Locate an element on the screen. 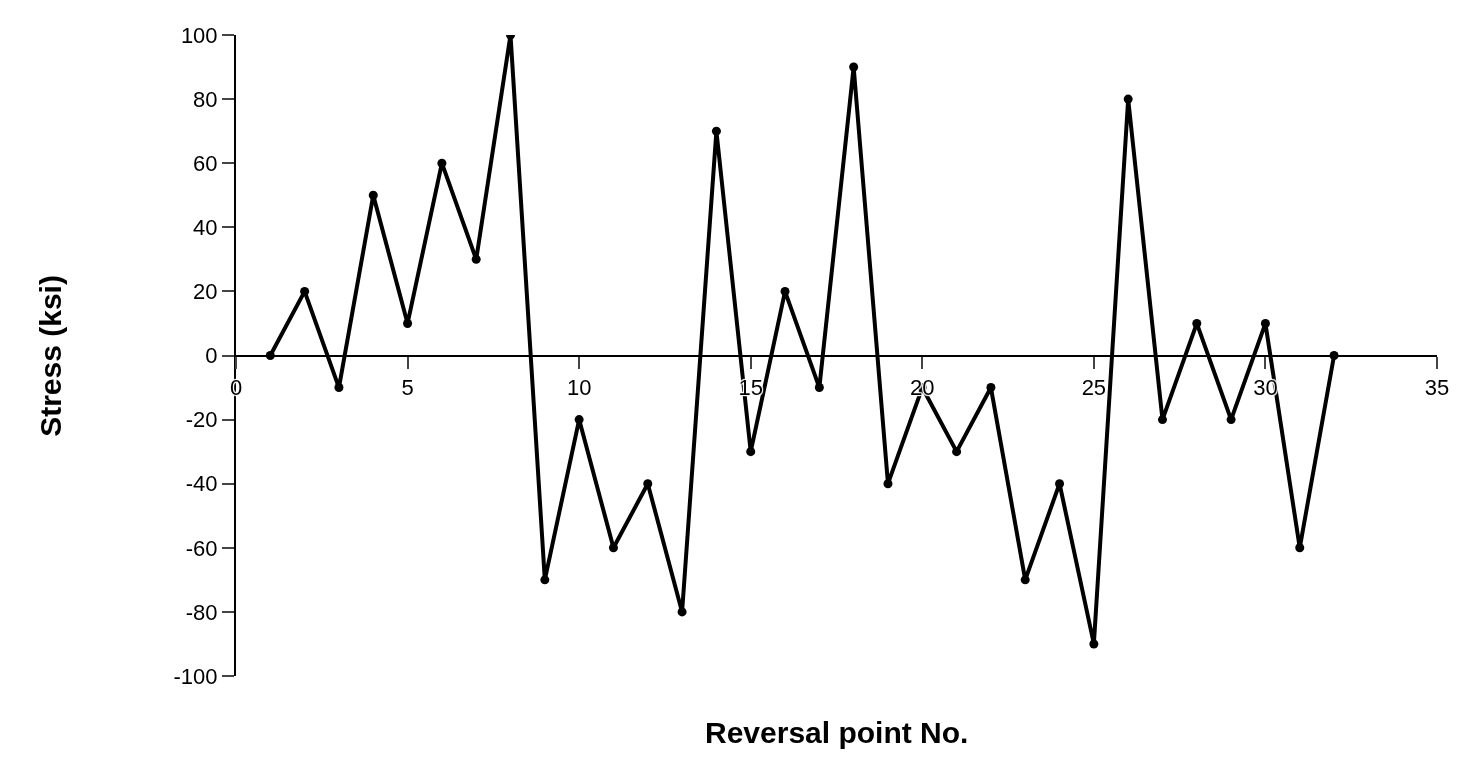 Image resolution: width=1464 pixels, height=781 pixels. y-axis-title: Stress (ksi) is located at coordinates (50, 356).